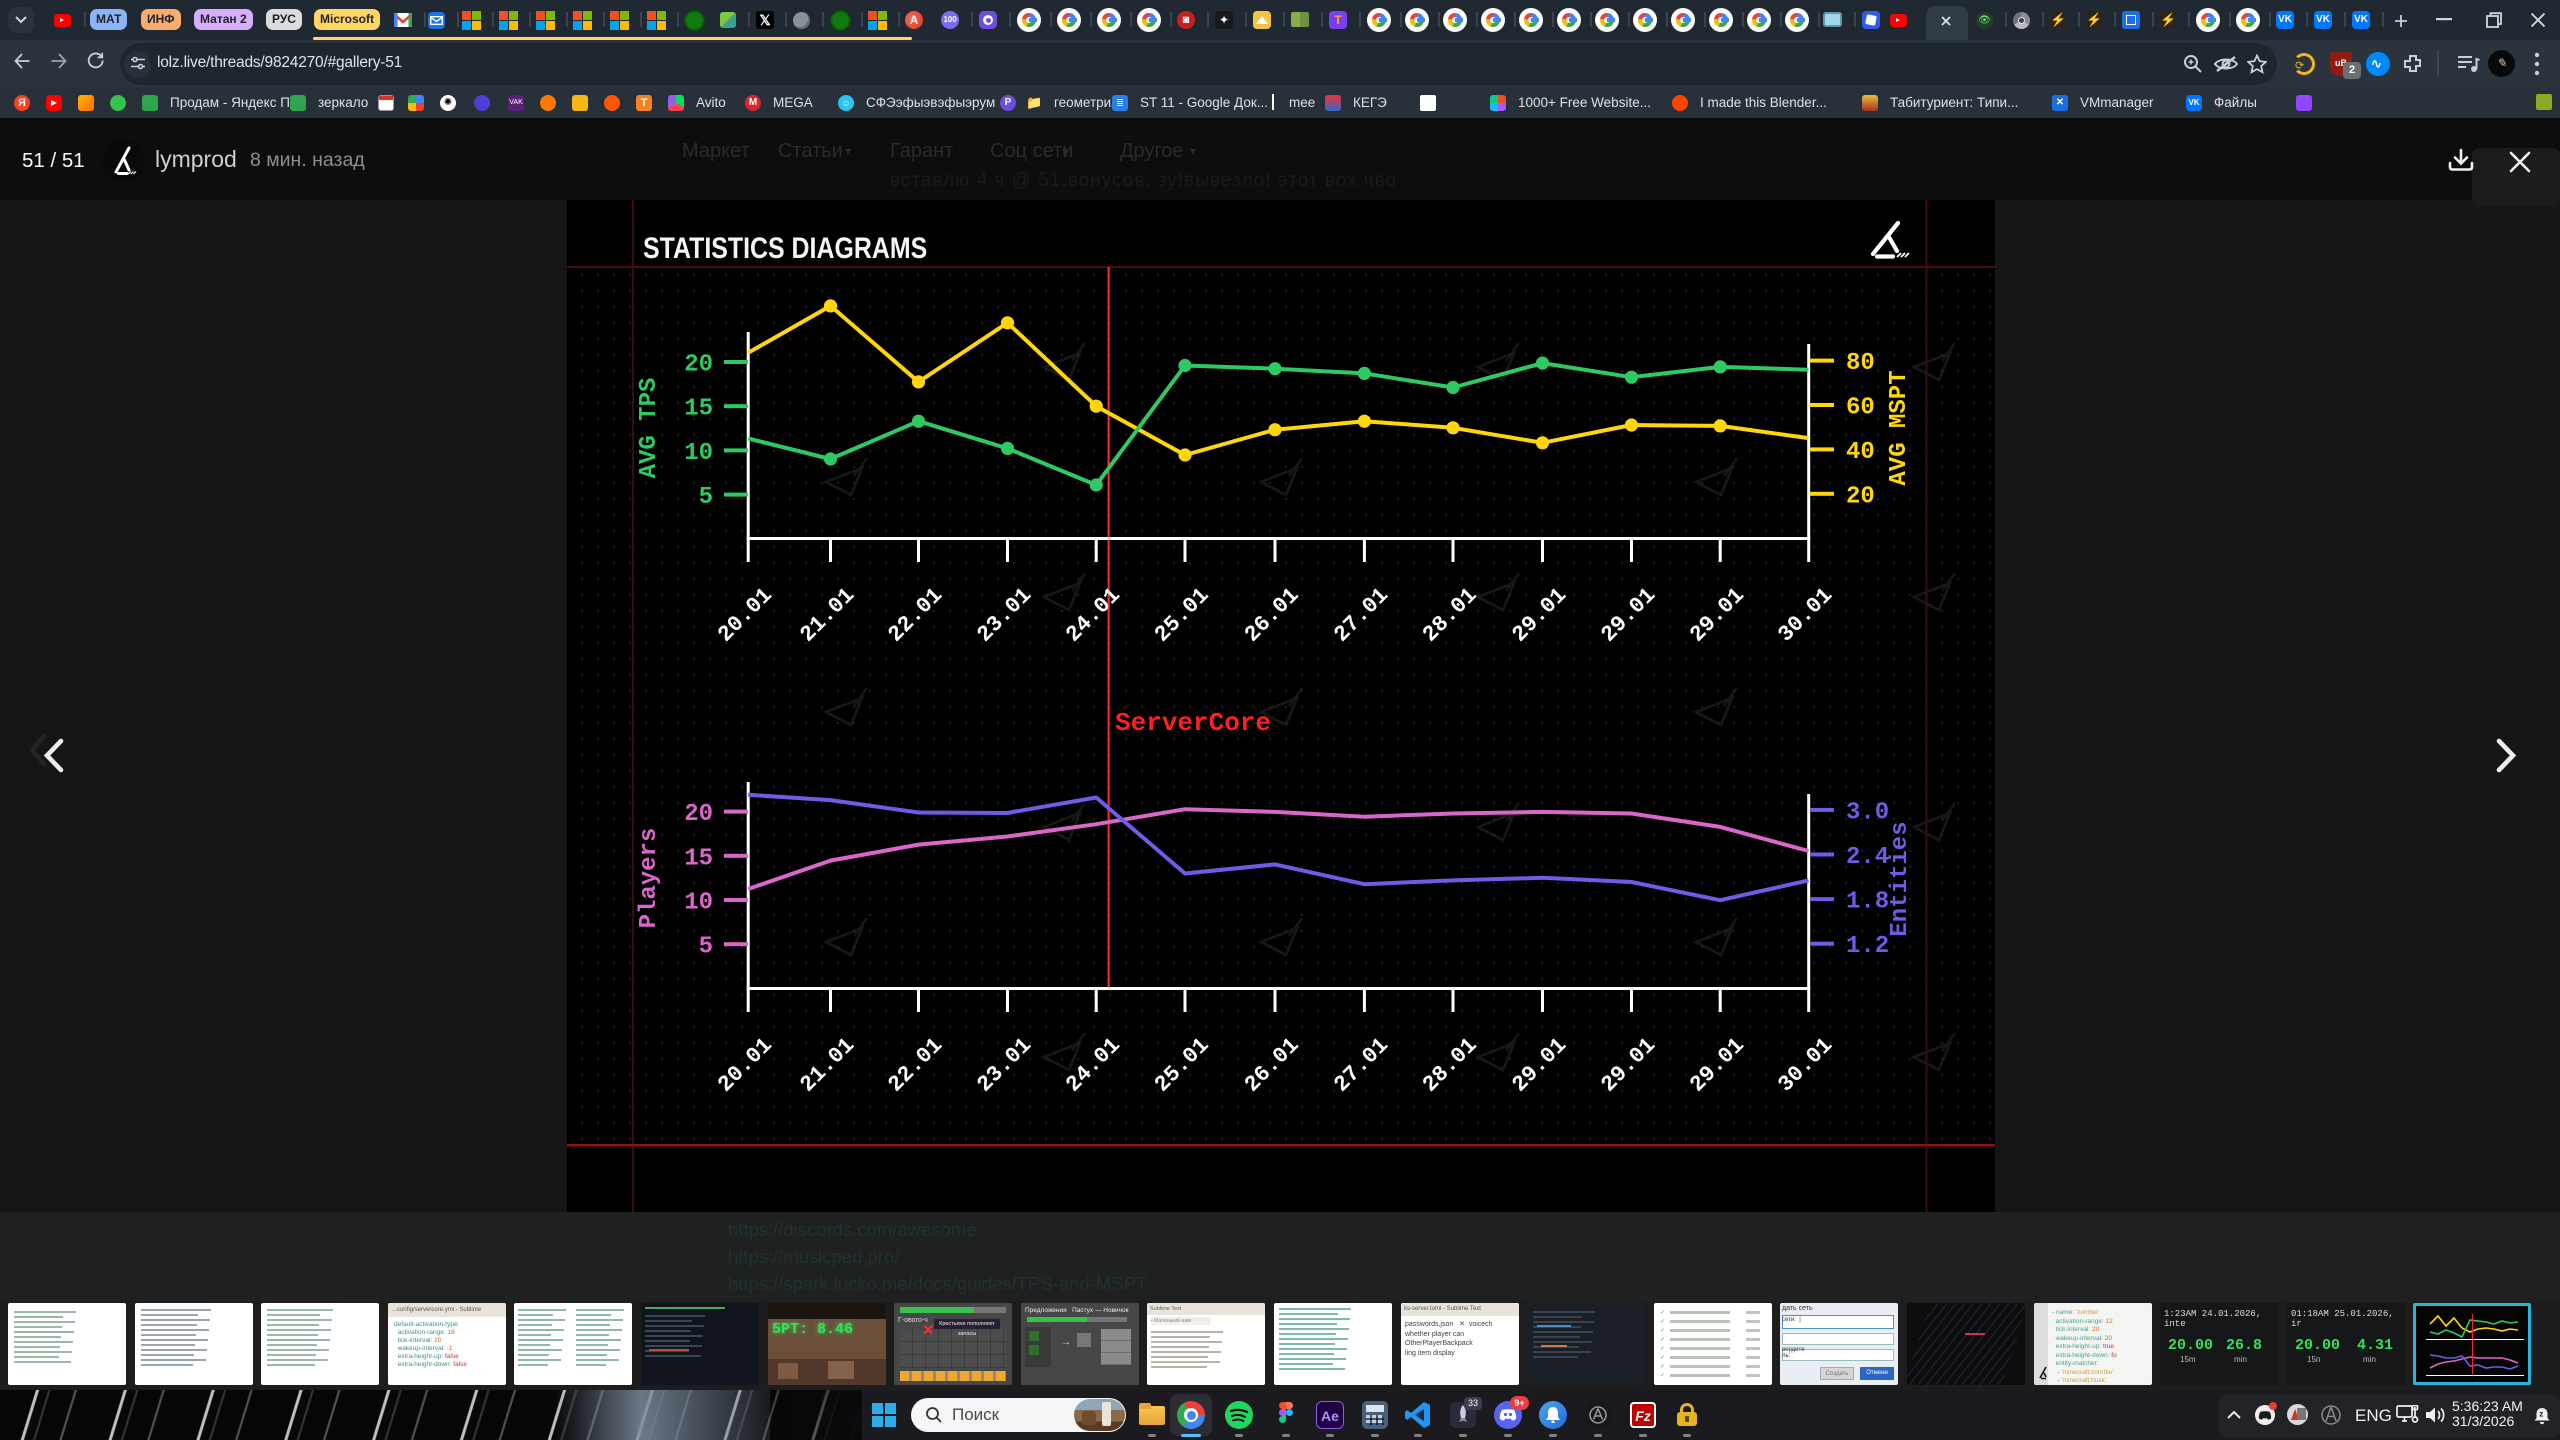 Image resolution: width=2560 pixels, height=1440 pixels. Describe the element at coordinates (1867, 857) in the screenshot. I see `svg-text: 2.4` at that location.